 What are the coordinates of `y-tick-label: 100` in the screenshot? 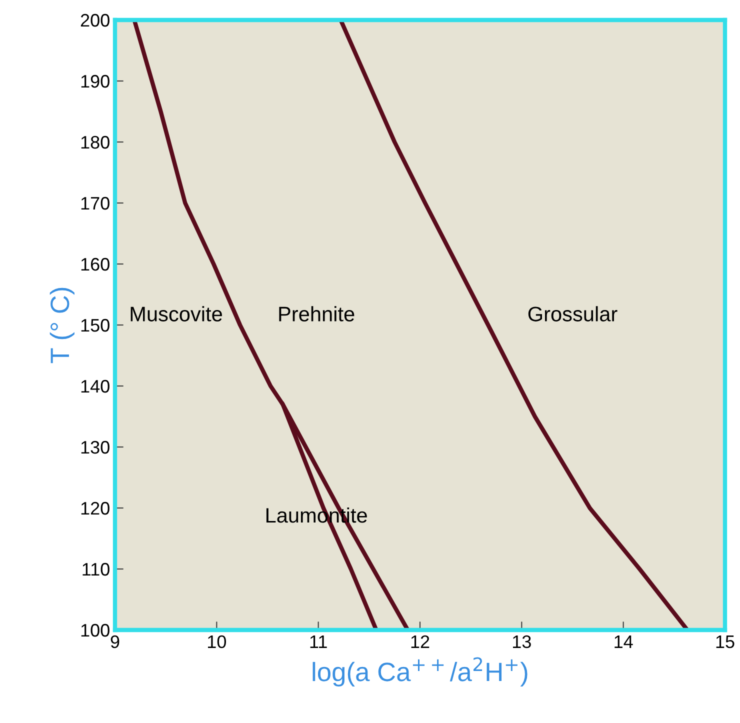 It's located at (95, 630).